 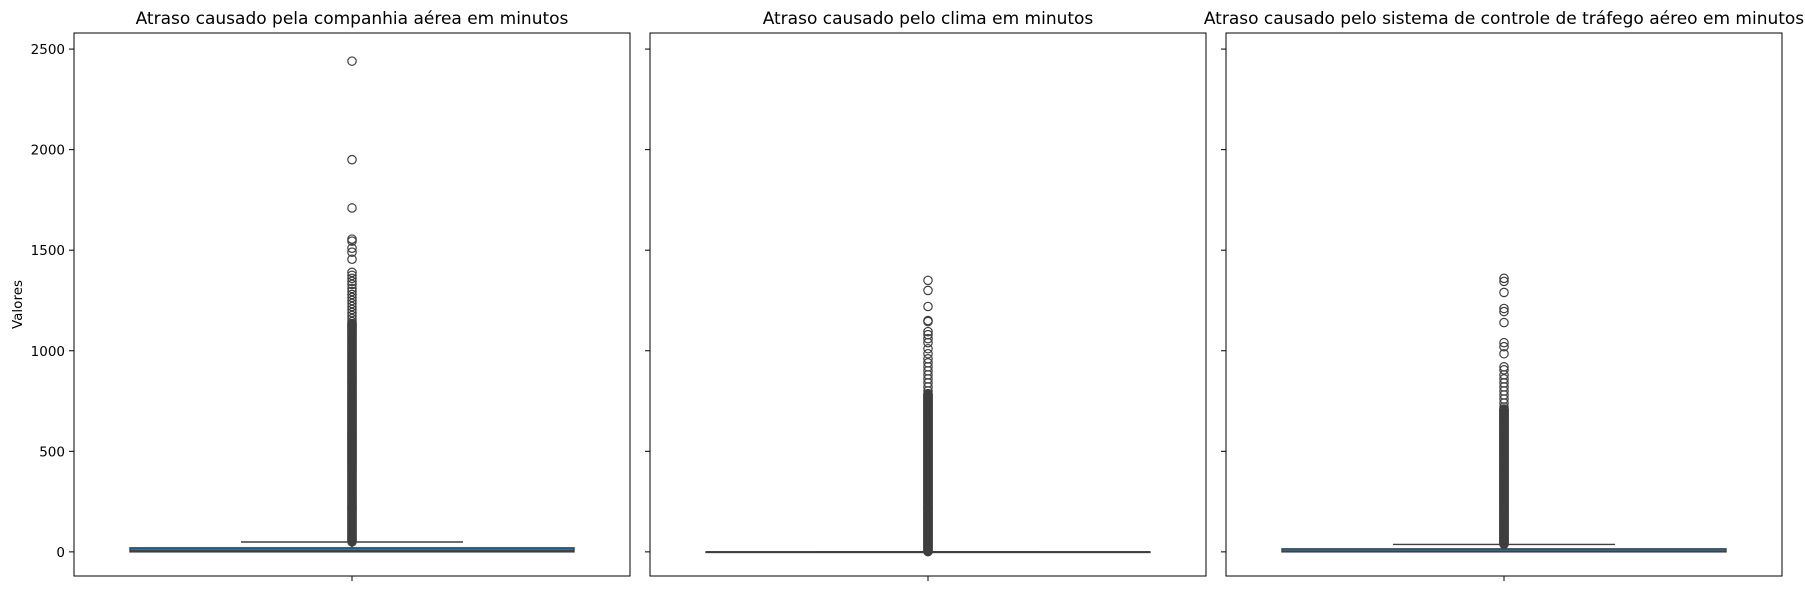 I want to click on y-tick-label: 0, so click(x=60, y=553).